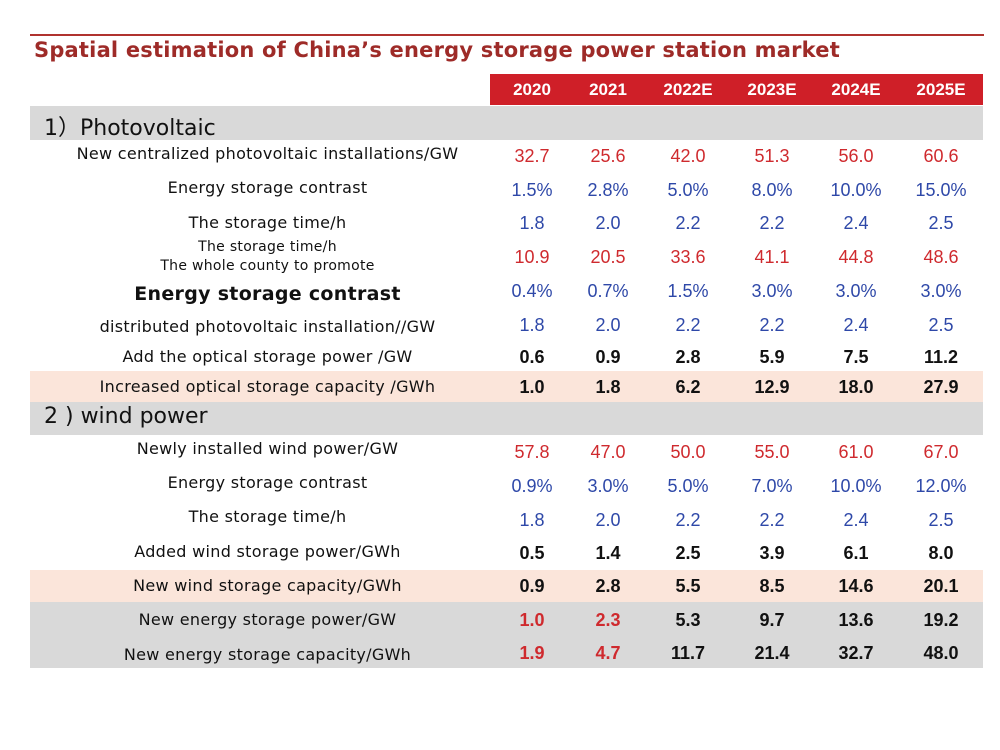 The height and width of the screenshot is (750, 1000). What do you see at coordinates (608, 553) in the screenshot?
I see `table-cell: 1.4` at bounding box center [608, 553].